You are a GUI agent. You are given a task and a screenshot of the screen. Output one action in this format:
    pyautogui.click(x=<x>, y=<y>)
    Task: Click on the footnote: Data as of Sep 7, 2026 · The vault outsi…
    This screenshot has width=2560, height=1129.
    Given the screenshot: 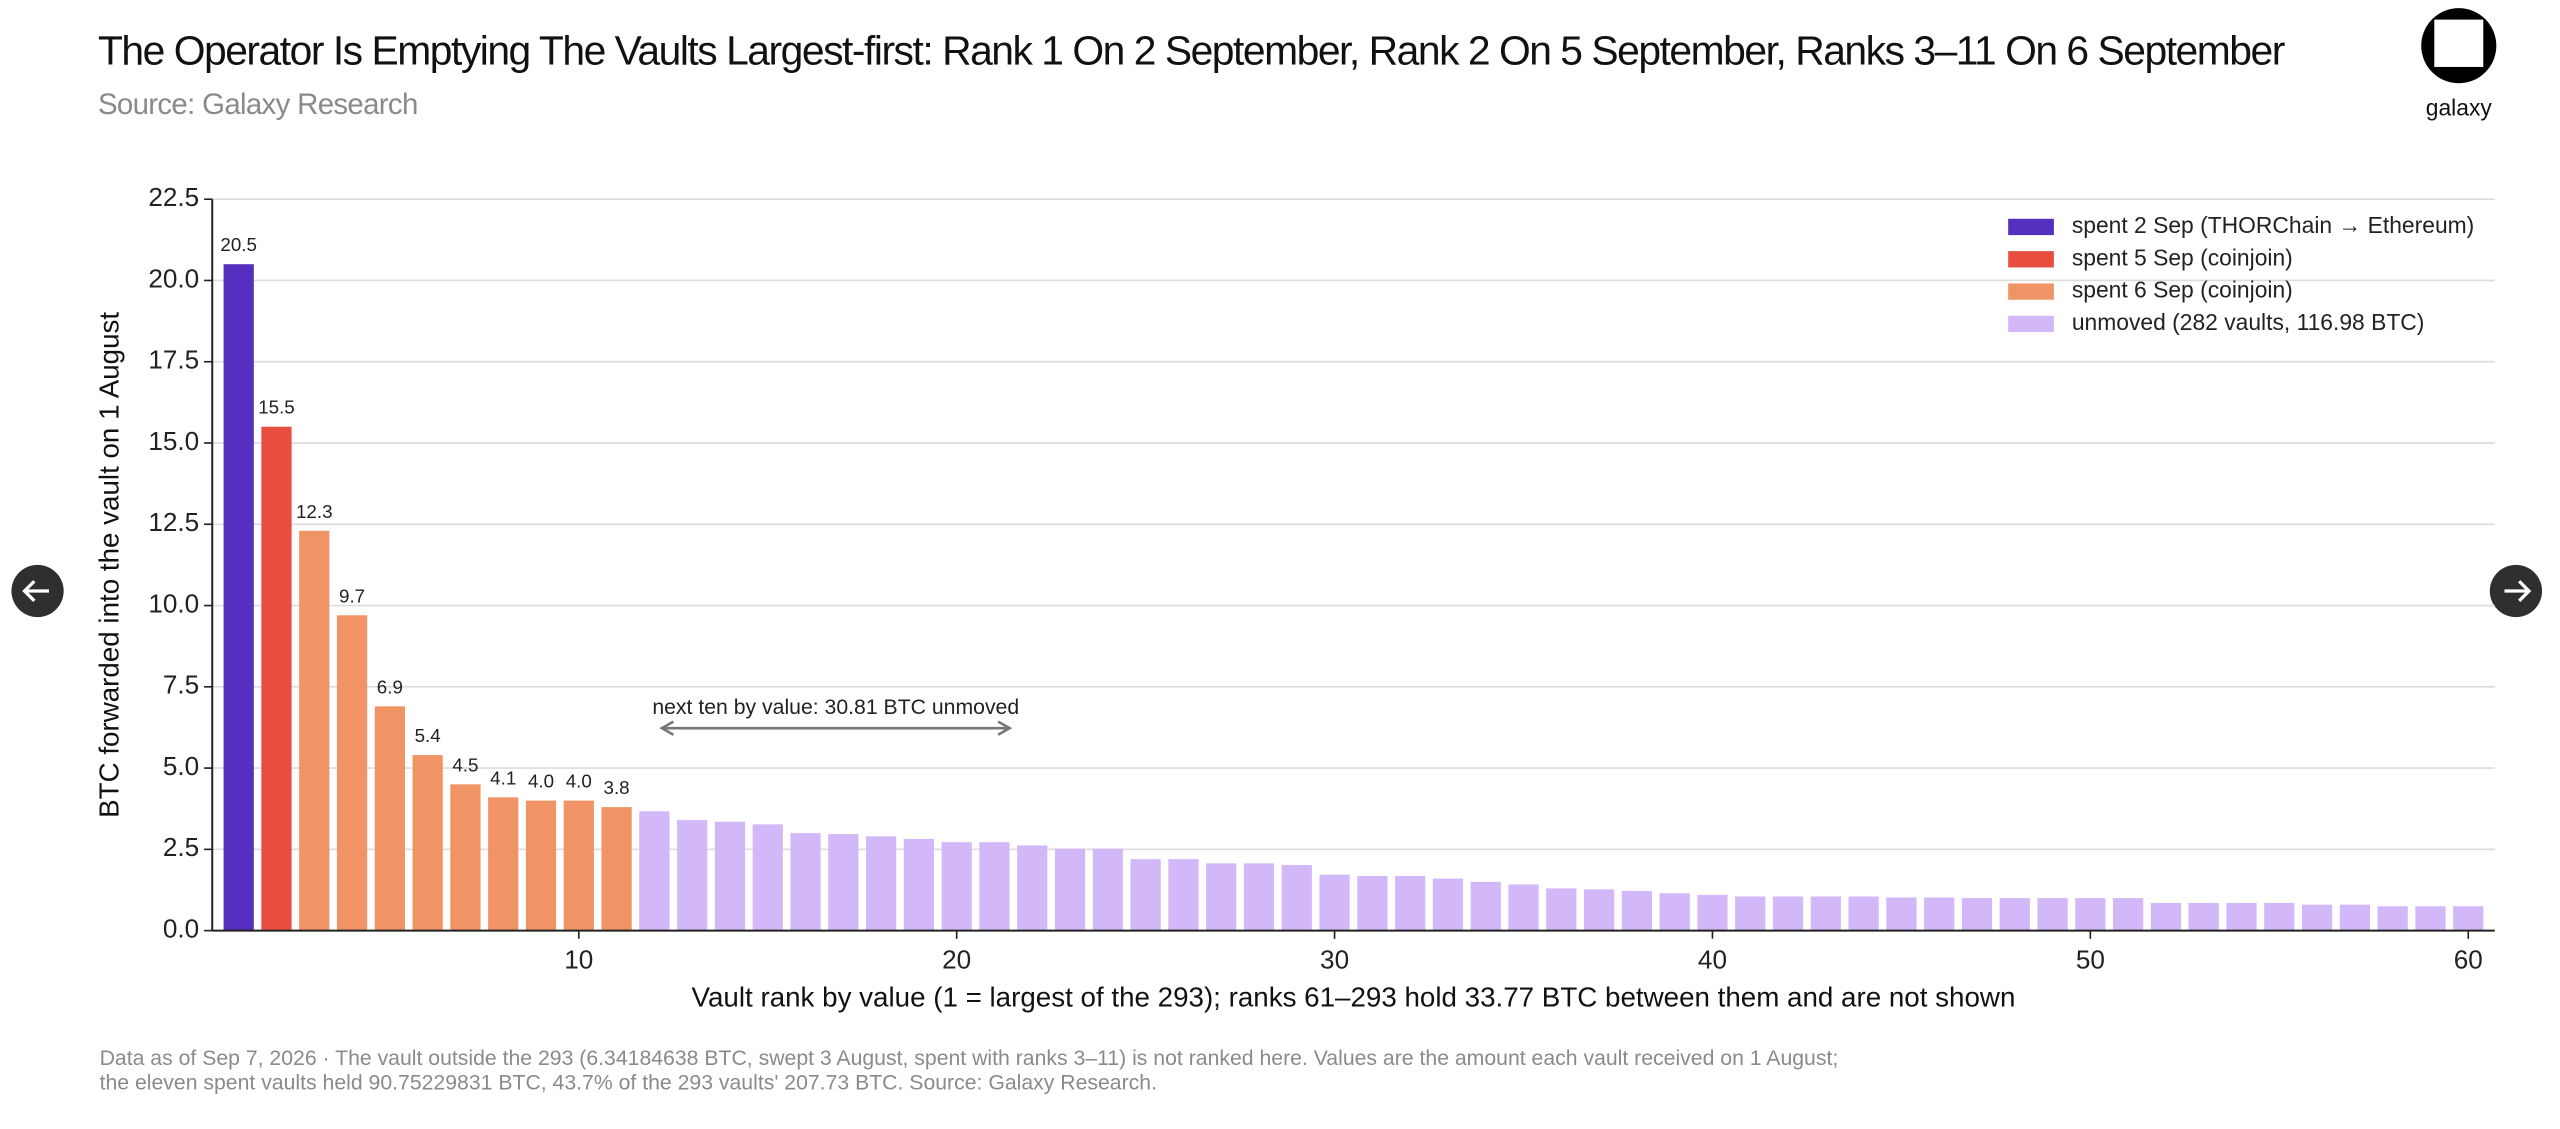 What is the action you would take?
    pyautogui.click(x=969, y=1058)
    